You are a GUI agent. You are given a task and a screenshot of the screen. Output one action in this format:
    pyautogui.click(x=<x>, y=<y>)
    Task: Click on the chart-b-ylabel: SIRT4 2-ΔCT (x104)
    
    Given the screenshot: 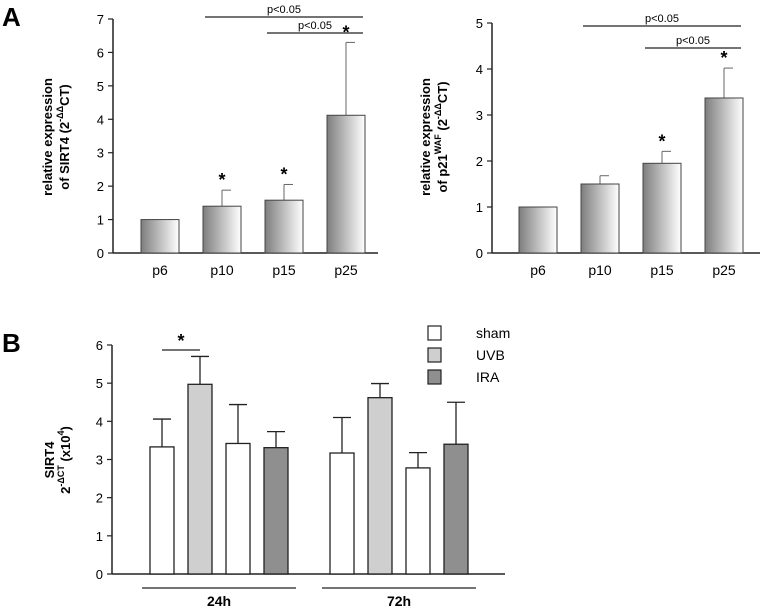 What is the action you would take?
    pyautogui.click(x=57, y=460)
    